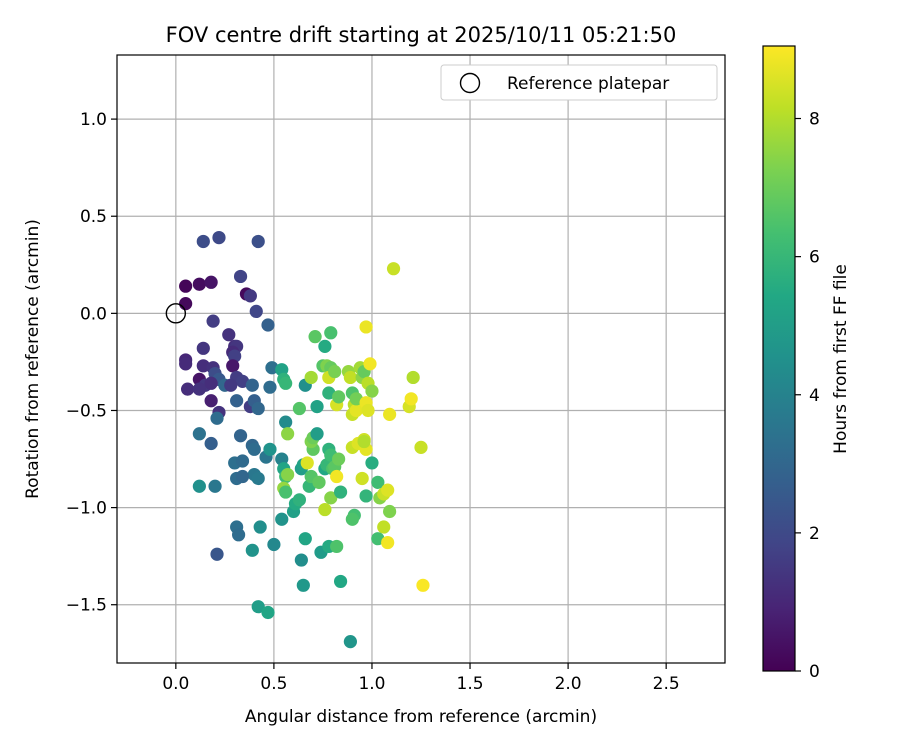 The width and height of the screenshot is (900, 750). What do you see at coordinates (33, 359) in the screenshot?
I see `y-axis-label: Rotation from reference (arcmin)` at bounding box center [33, 359].